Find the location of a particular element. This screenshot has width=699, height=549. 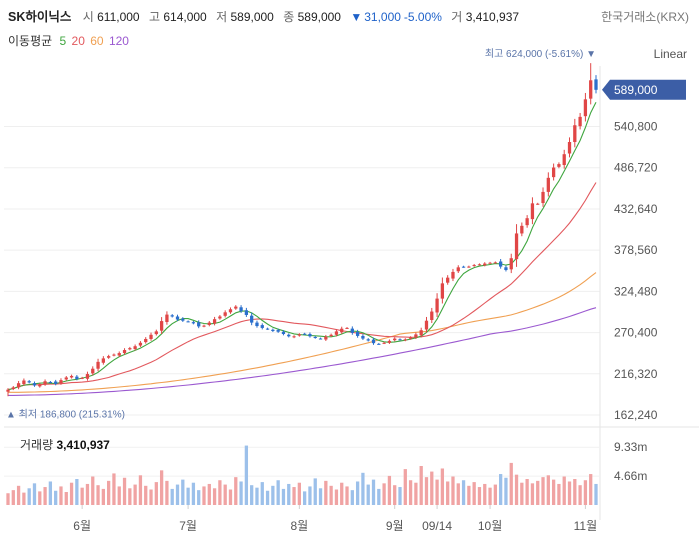

x-tick-label: 6월 is located at coordinates (82, 526).